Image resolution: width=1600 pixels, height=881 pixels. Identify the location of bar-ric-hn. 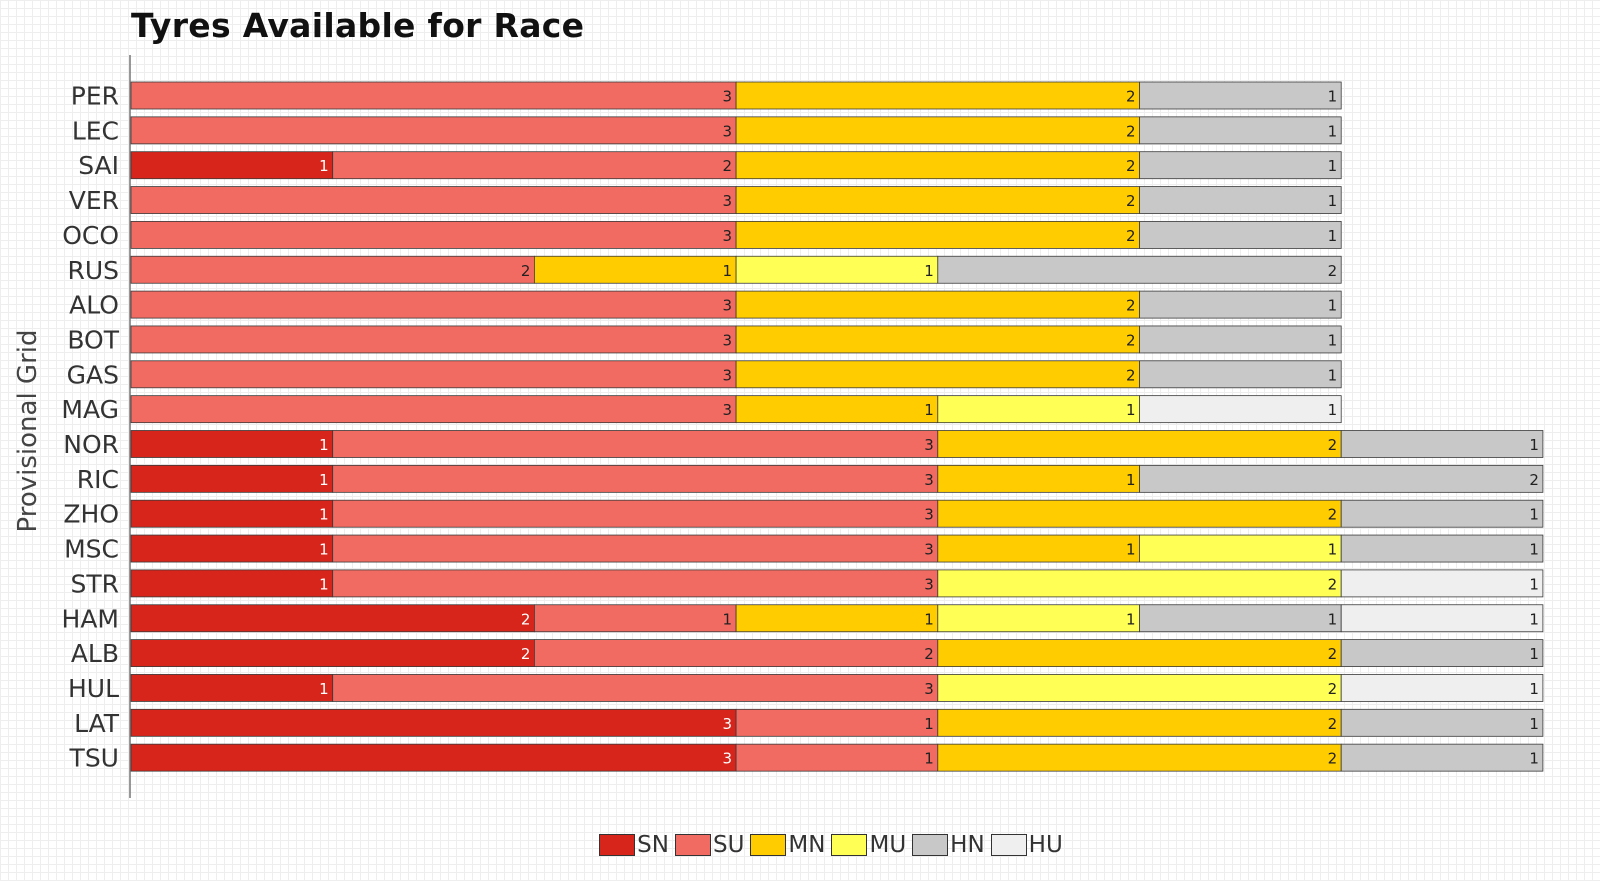
(1341, 478).